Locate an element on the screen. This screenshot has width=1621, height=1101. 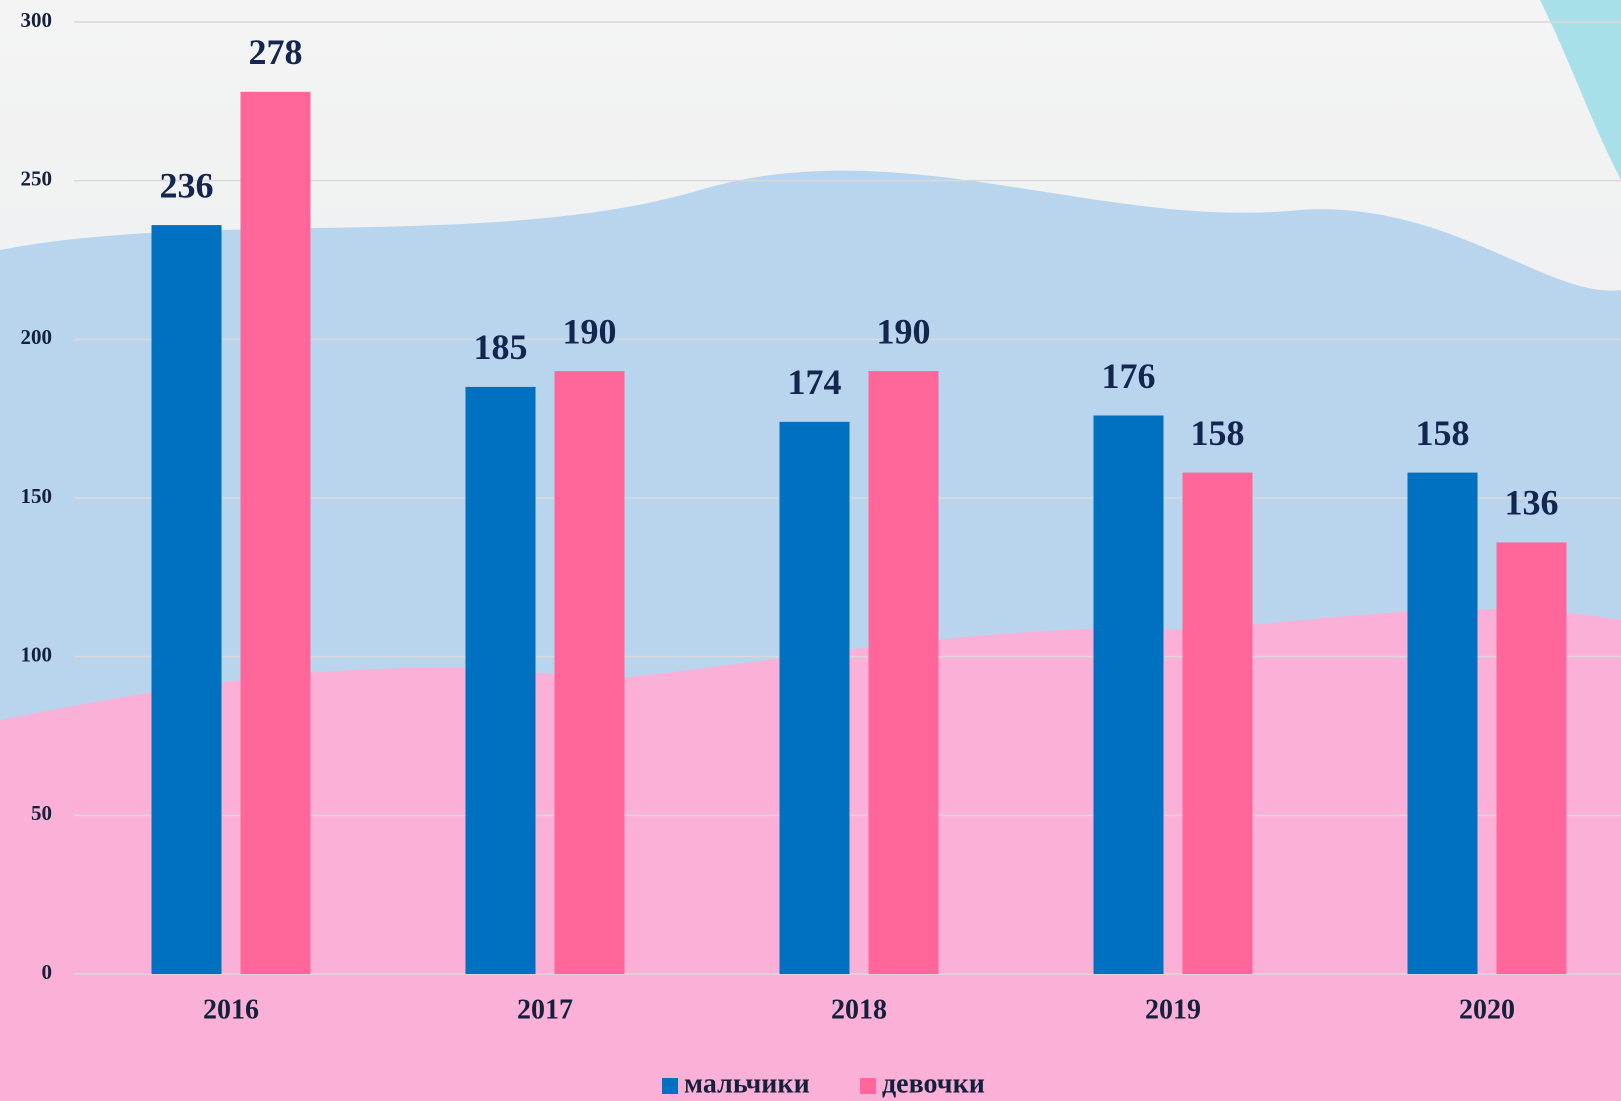
data-label: 174 is located at coordinates (815, 382).